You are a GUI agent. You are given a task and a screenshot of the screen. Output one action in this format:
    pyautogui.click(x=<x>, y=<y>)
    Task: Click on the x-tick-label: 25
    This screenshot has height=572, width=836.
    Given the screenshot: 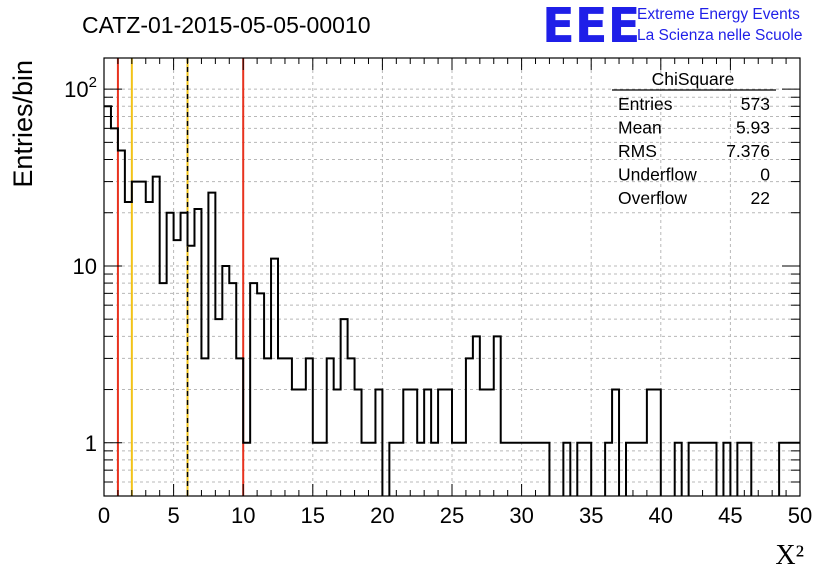 What is the action you would take?
    pyautogui.click(x=452, y=515)
    